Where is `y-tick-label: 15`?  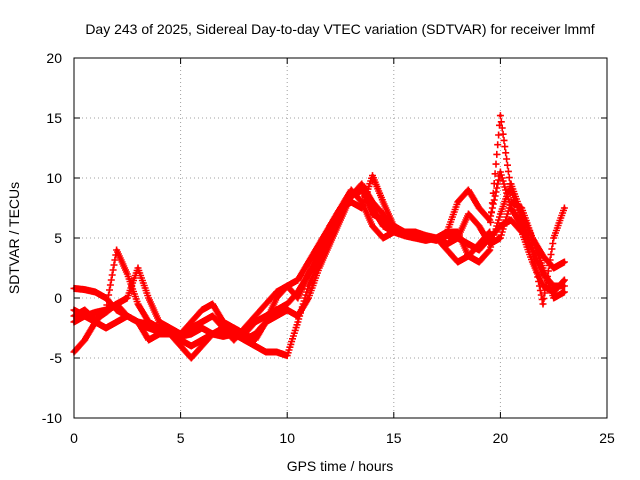
y-tick-label: 15 is located at coordinates (54, 118).